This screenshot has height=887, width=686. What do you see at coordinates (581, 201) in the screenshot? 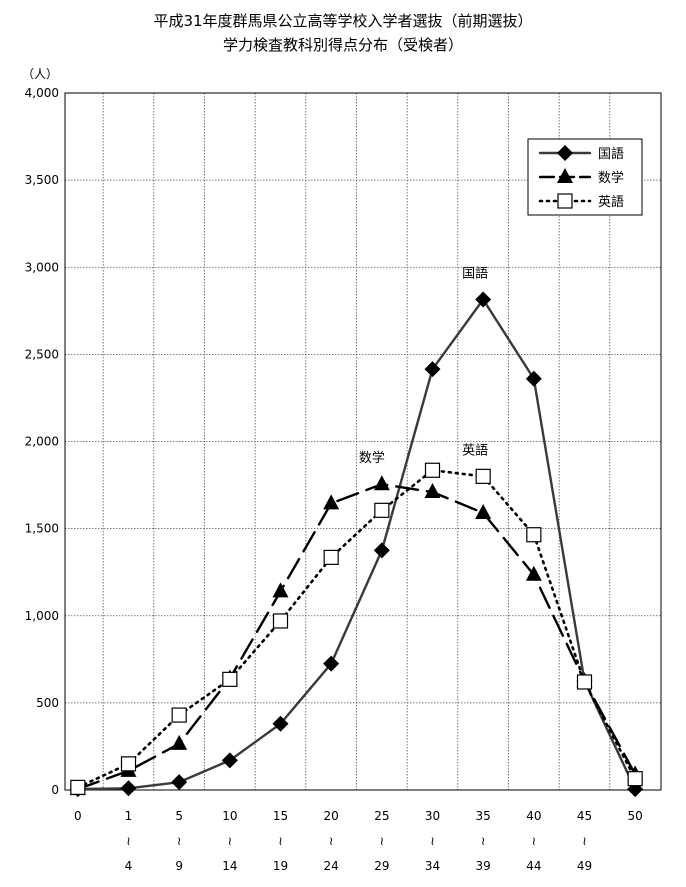
I see `legend-item: 英語` at bounding box center [581, 201].